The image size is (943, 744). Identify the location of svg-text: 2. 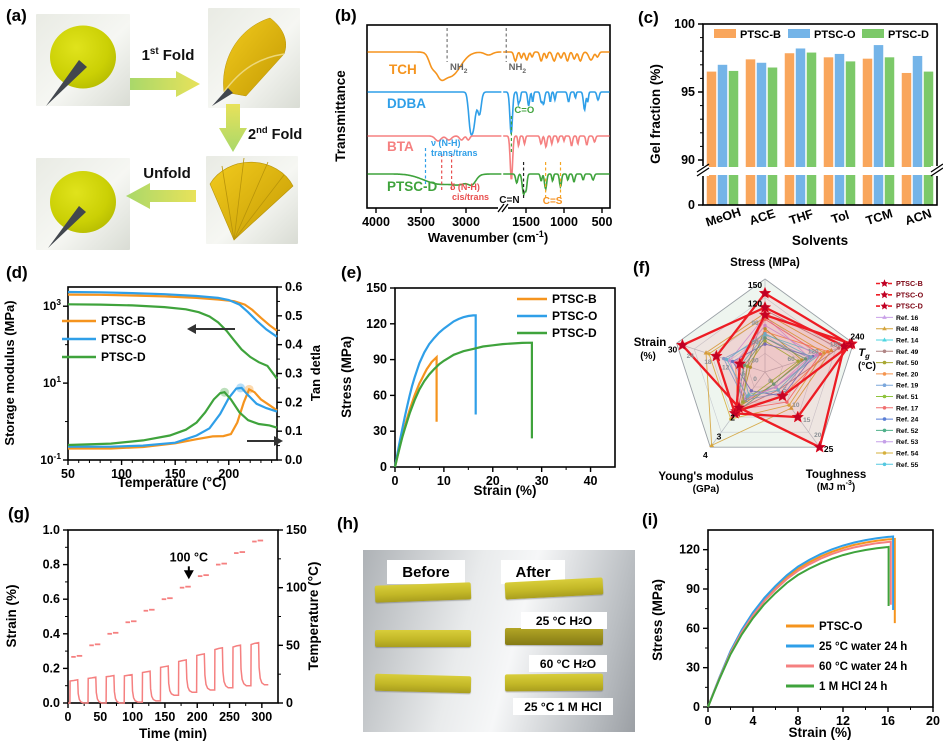
(732, 418).